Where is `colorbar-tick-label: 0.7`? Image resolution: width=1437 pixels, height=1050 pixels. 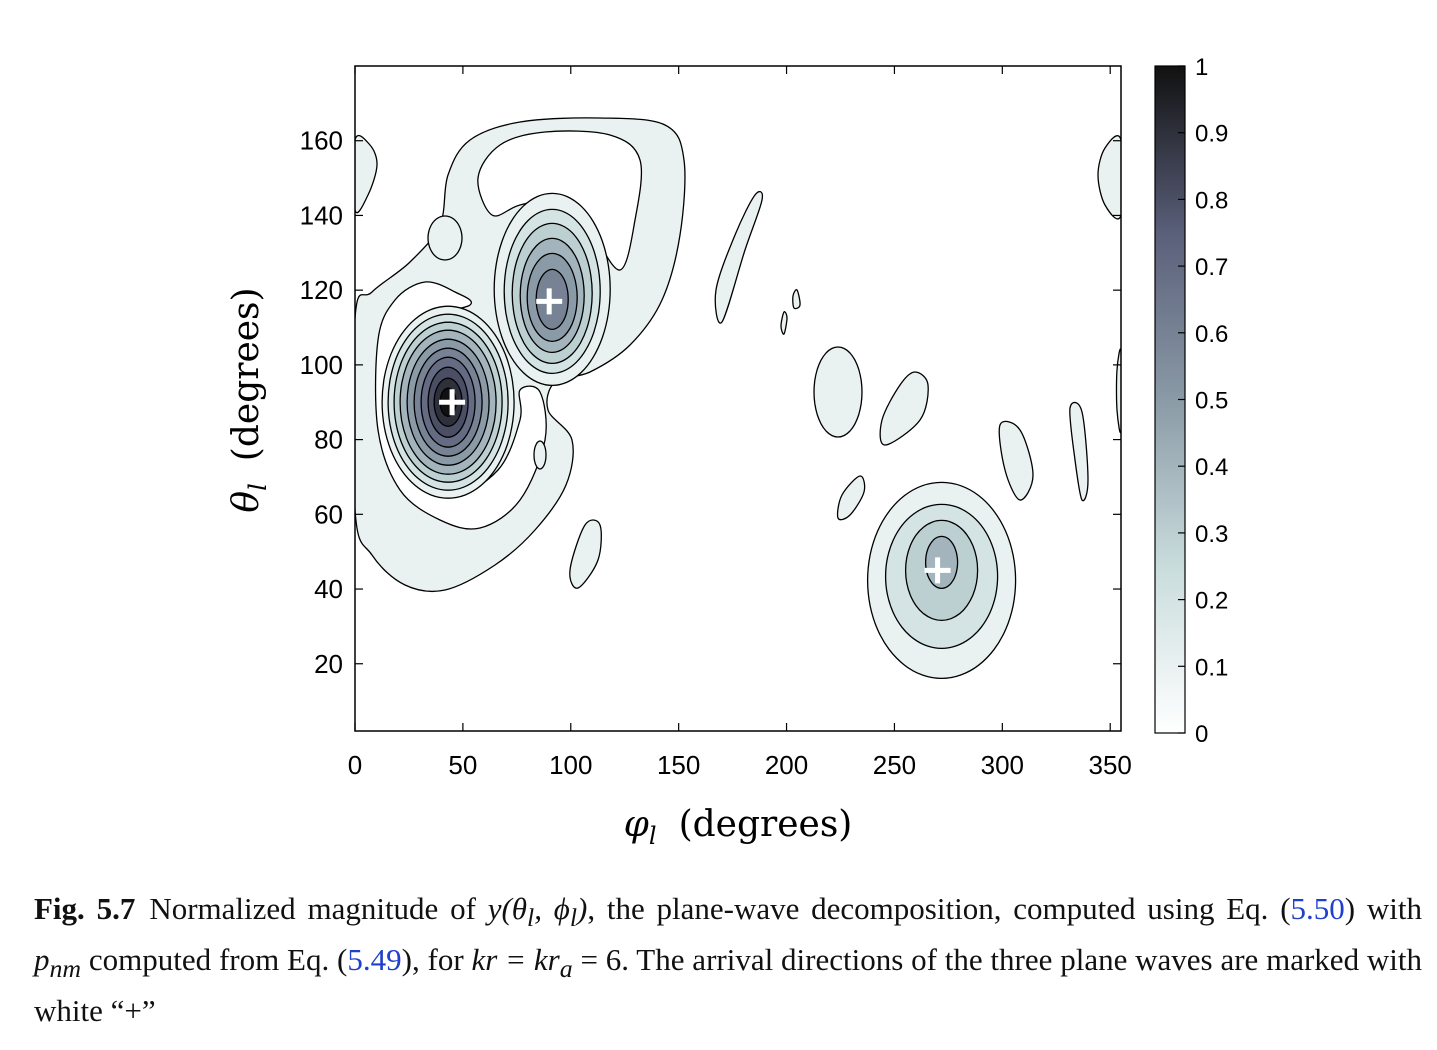 colorbar-tick-label: 0.7 is located at coordinates (1211, 267).